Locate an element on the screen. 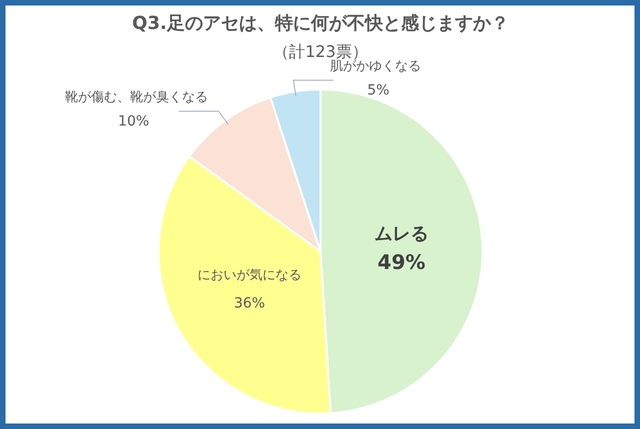 The image size is (640, 429). slice-label: 肌がかゆくなる is located at coordinates (375, 66).